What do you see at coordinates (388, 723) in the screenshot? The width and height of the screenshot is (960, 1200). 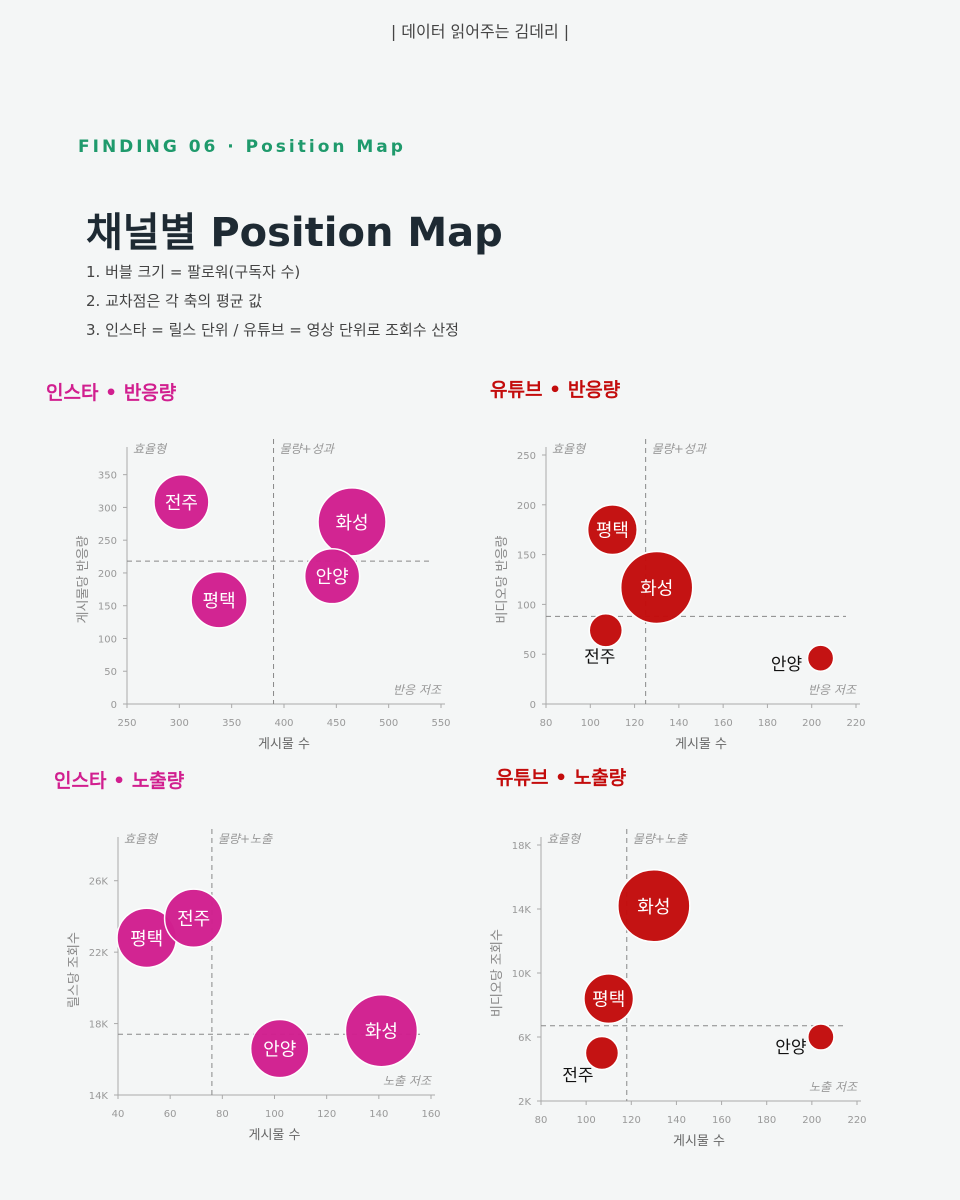 I see `x-tick-label: 500` at bounding box center [388, 723].